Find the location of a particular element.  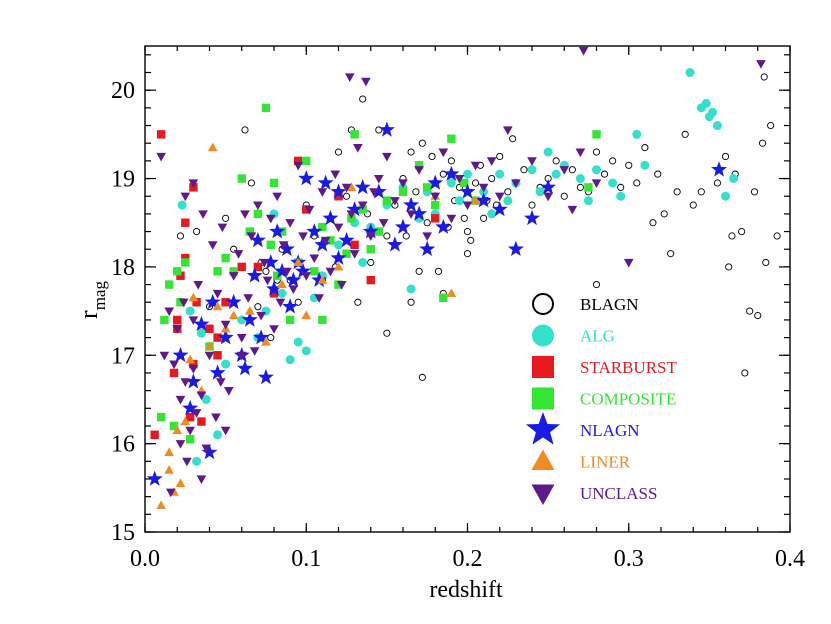

legend-item-unclass: UNCLASS is located at coordinates (594, 494).